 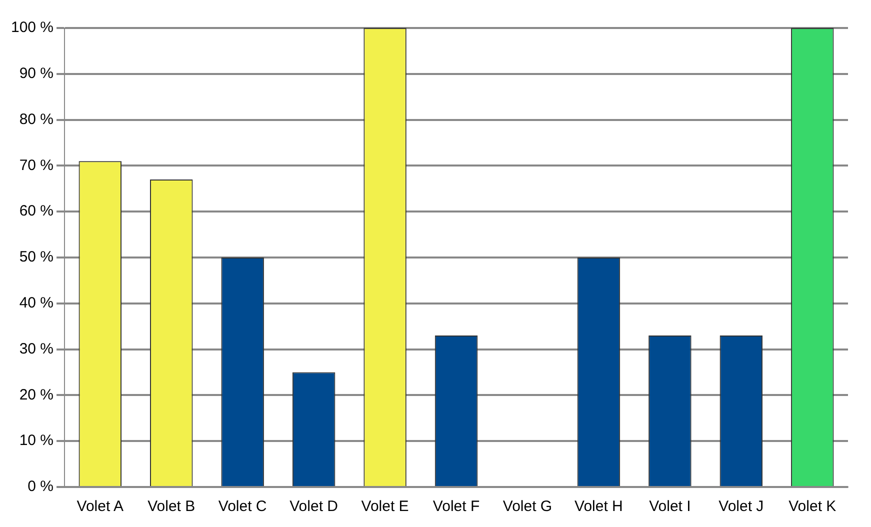 I want to click on x-tick-label: Volet H, so click(x=598, y=507).